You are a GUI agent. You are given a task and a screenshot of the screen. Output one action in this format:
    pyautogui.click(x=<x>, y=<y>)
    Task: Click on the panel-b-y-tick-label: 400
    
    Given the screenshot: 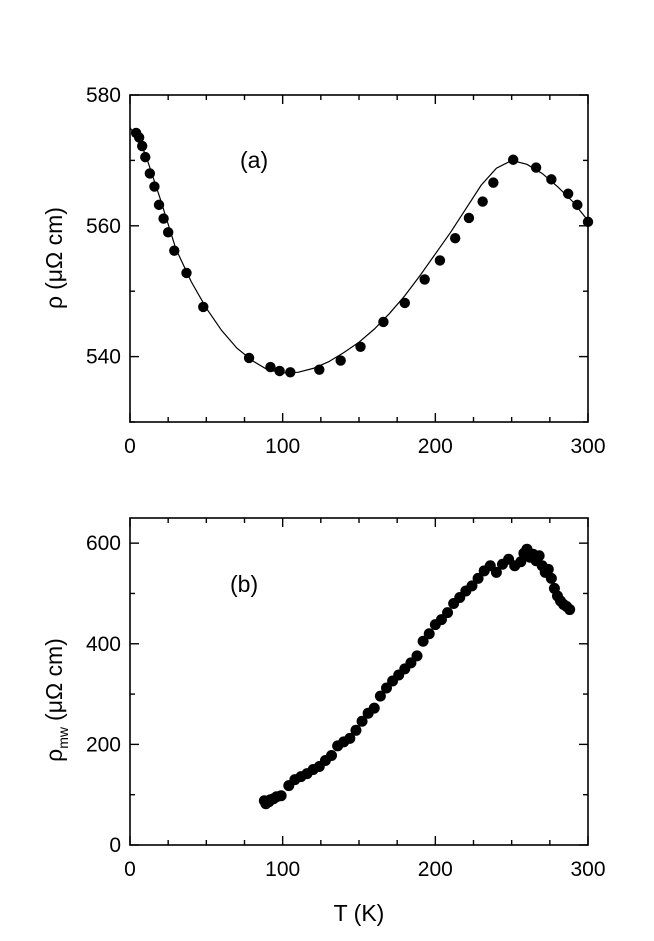 What is the action you would take?
    pyautogui.click(x=103, y=644)
    